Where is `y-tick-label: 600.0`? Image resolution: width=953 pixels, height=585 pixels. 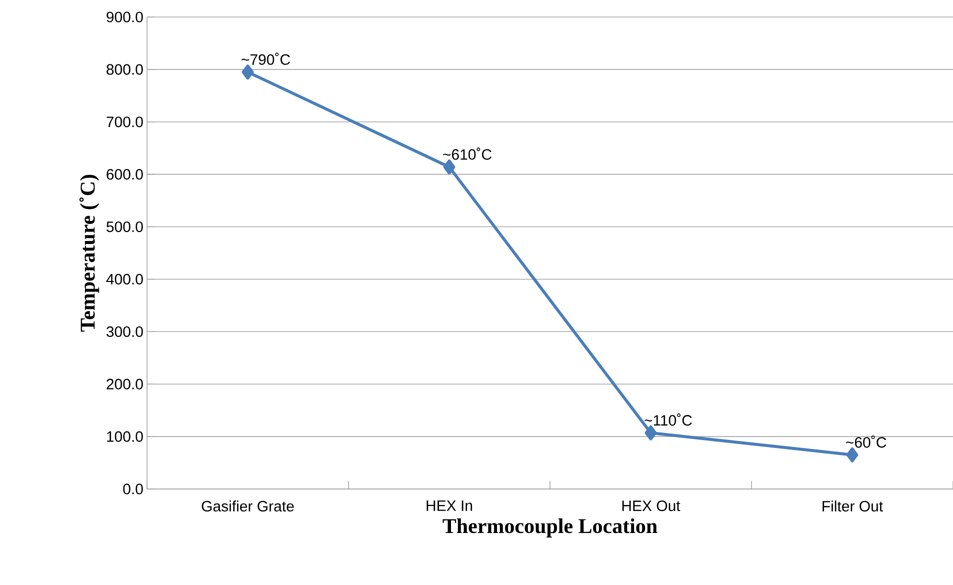 y-tick-label: 600.0 is located at coordinates (124, 174).